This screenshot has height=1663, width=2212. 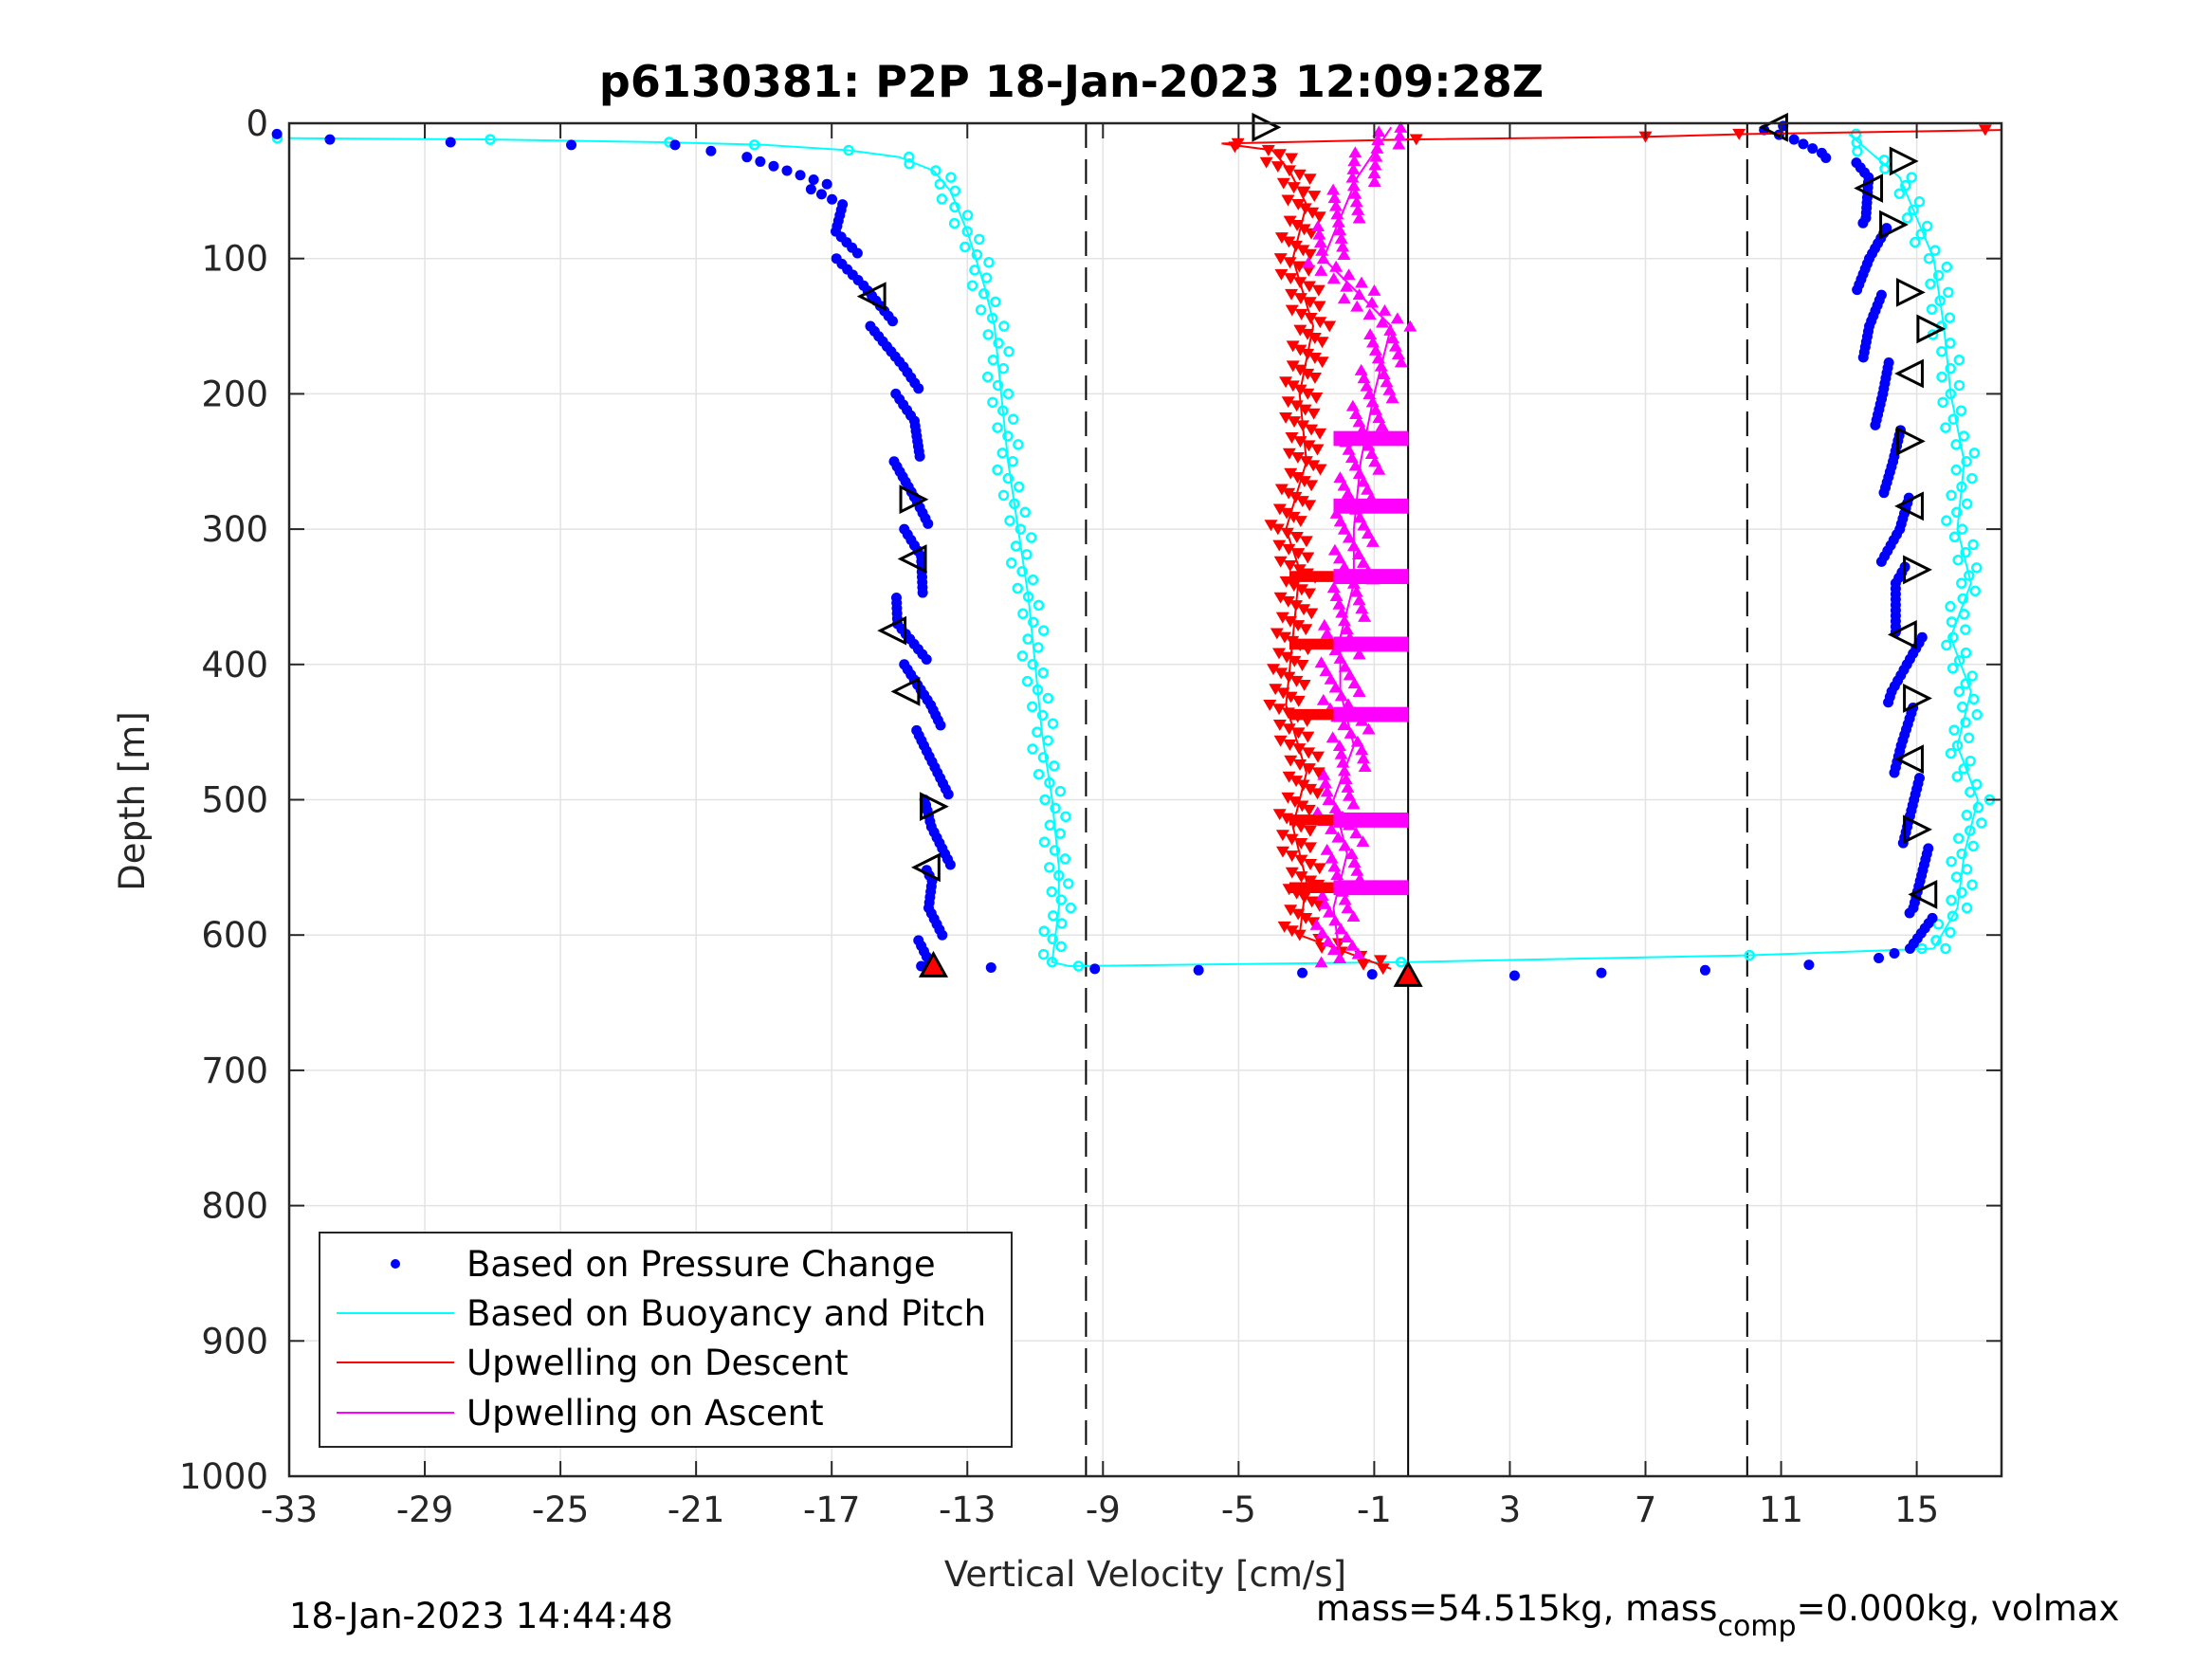 I want to click on y-tick-label: 100, so click(x=234, y=259).